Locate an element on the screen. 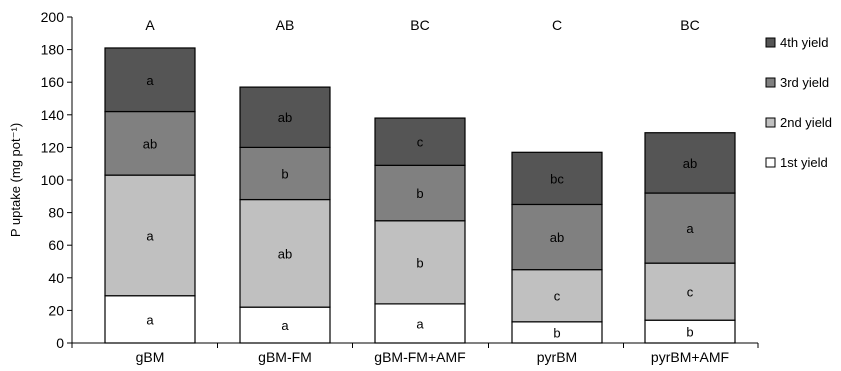 Image resolution: width=841 pixels, height=371 pixels. y-tick-label: 160 is located at coordinates (53, 82).